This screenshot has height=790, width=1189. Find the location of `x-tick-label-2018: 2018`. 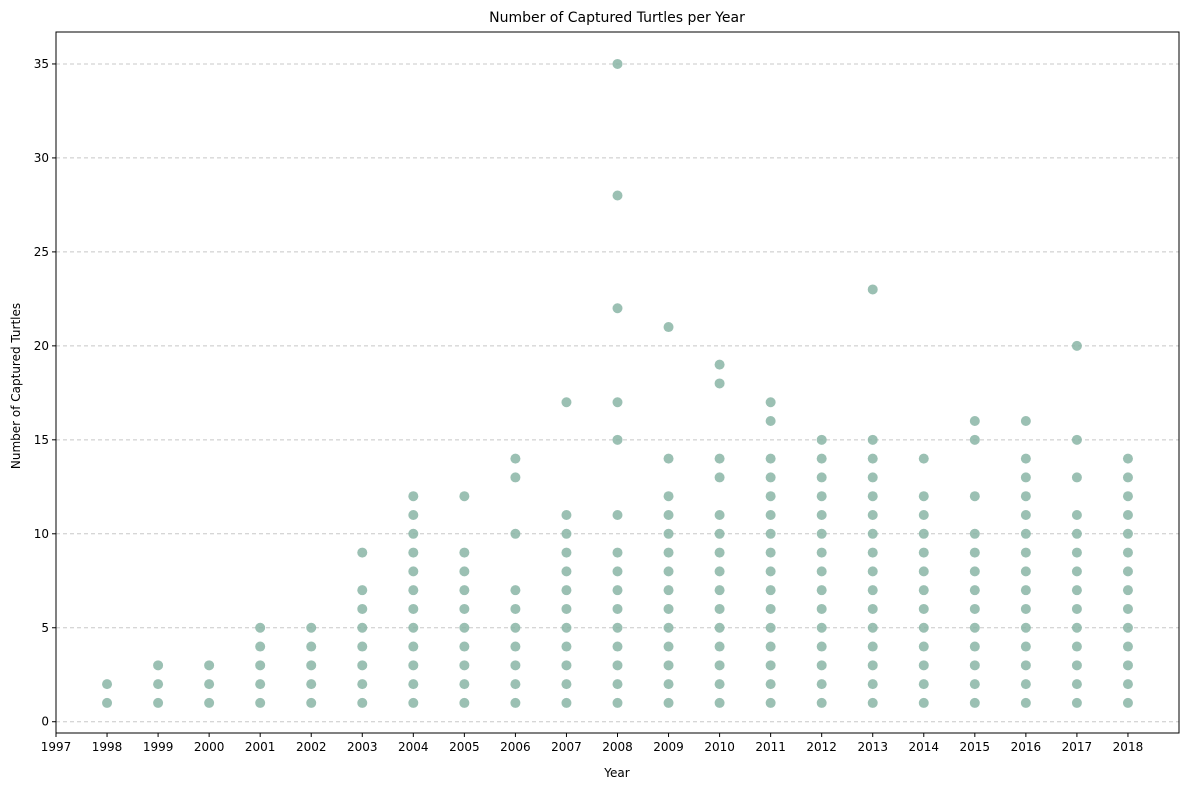

x-tick-label-2018: 2018 is located at coordinates (1128, 747).